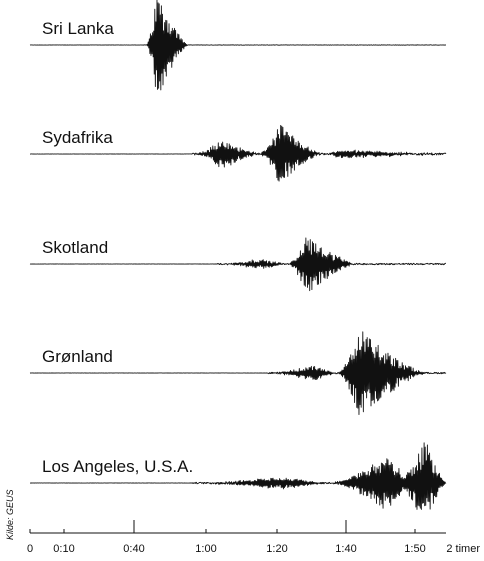  Describe the element at coordinates (63, 549) in the screenshot. I see `tick-label-1: 0:10` at that location.